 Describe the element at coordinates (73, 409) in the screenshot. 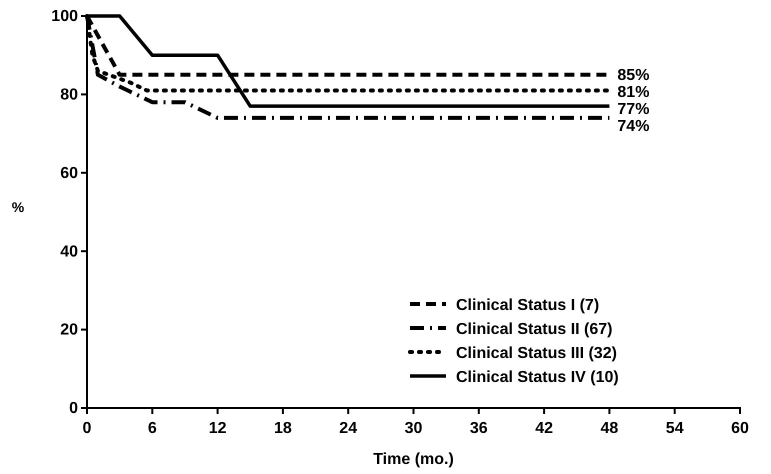

I see `y-tick-label: 0` at that location.